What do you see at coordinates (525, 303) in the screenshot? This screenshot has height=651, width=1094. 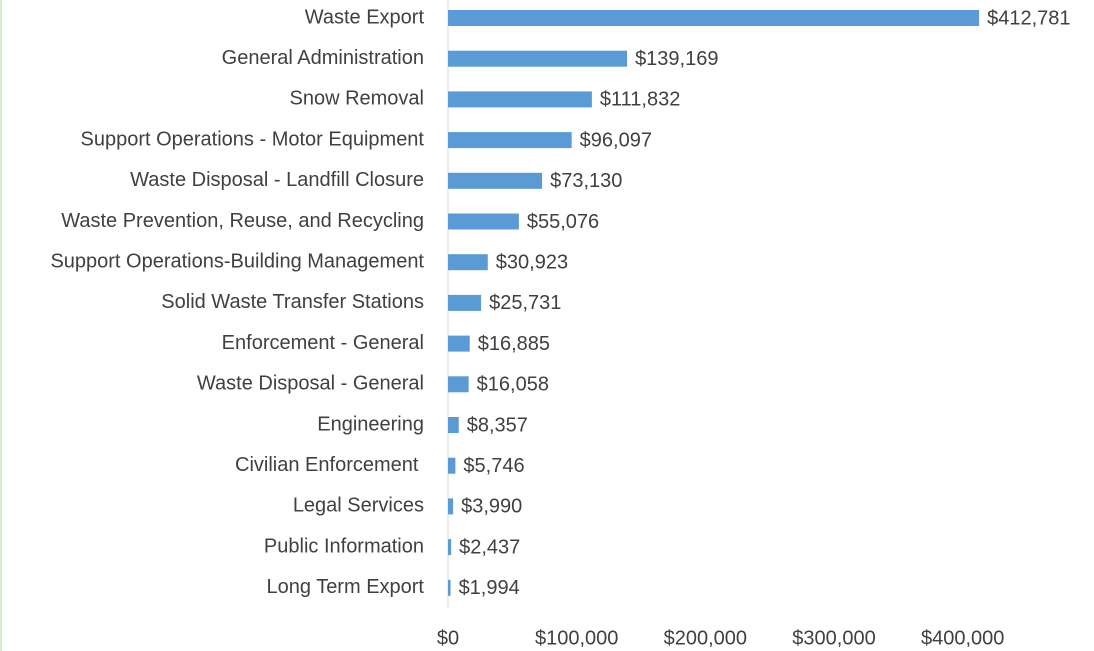 I see `value-label: $25,731` at bounding box center [525, 303].